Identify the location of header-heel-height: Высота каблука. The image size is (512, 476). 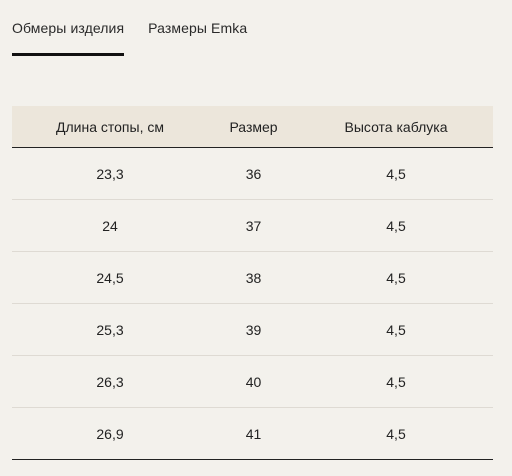
(396, 127).